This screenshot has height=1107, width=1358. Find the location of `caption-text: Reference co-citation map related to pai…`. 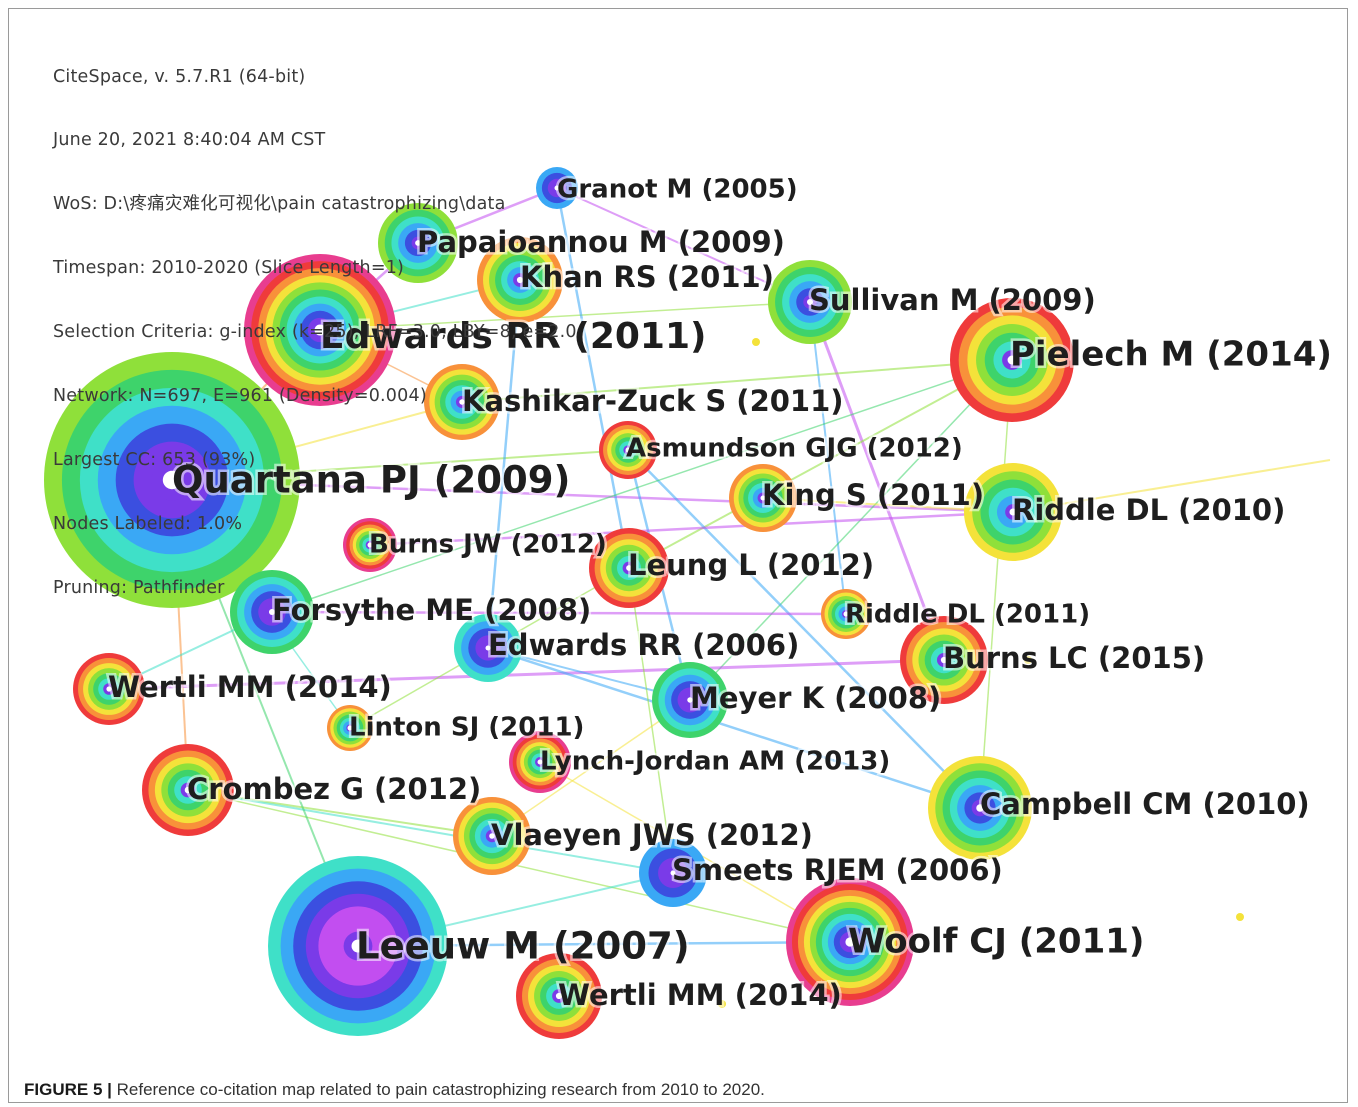

caption-text: Reference co-citation map related to pai… is located at coordinates (438, 1089).